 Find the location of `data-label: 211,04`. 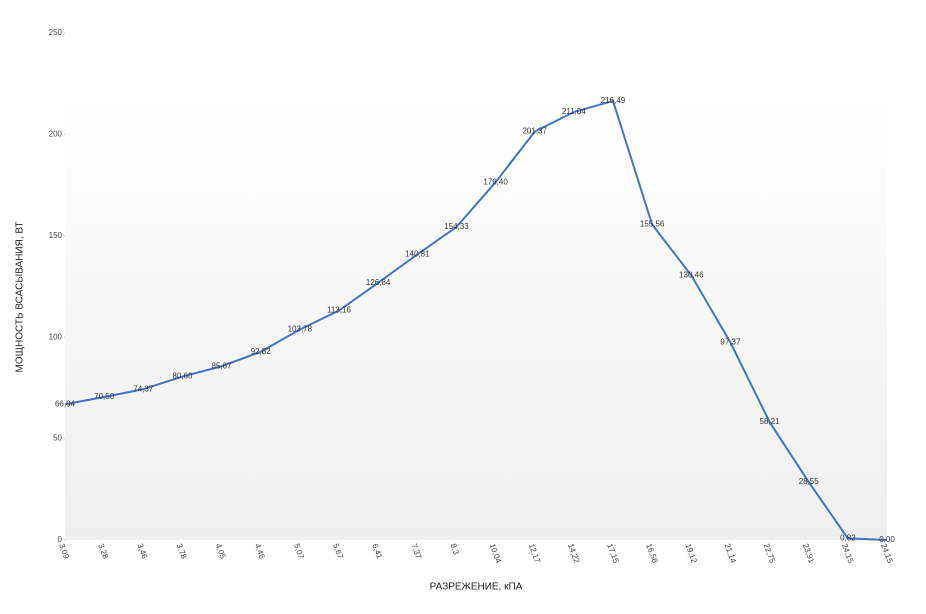

data-label: 211,04 is located at coordinates (574, 111).